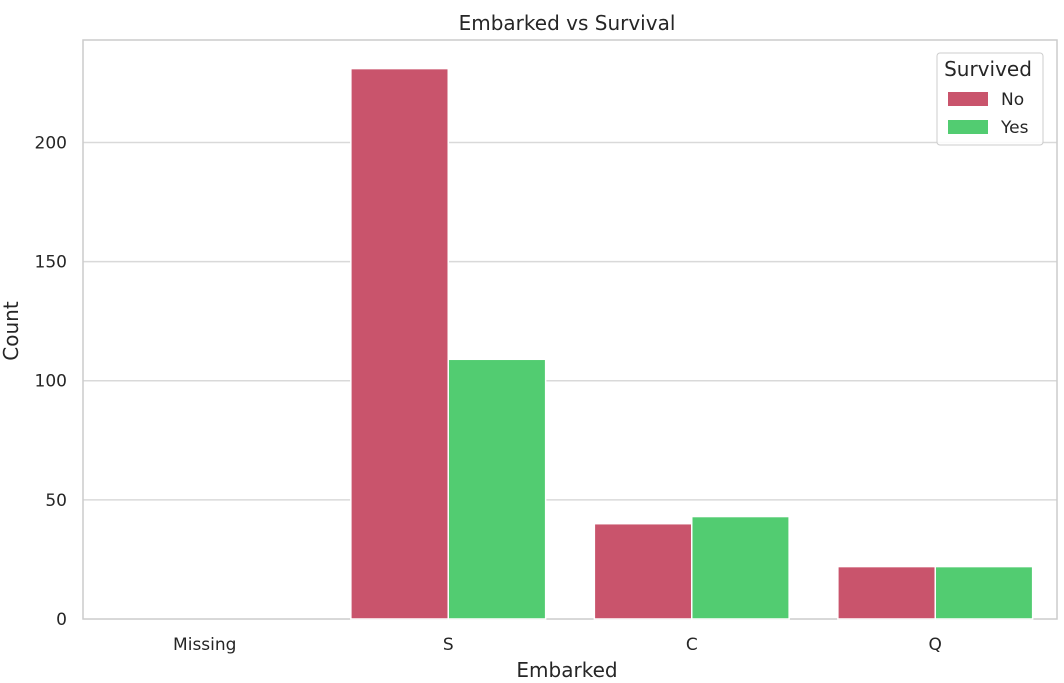  I want to click on bar-no-q, so click(886, 592).